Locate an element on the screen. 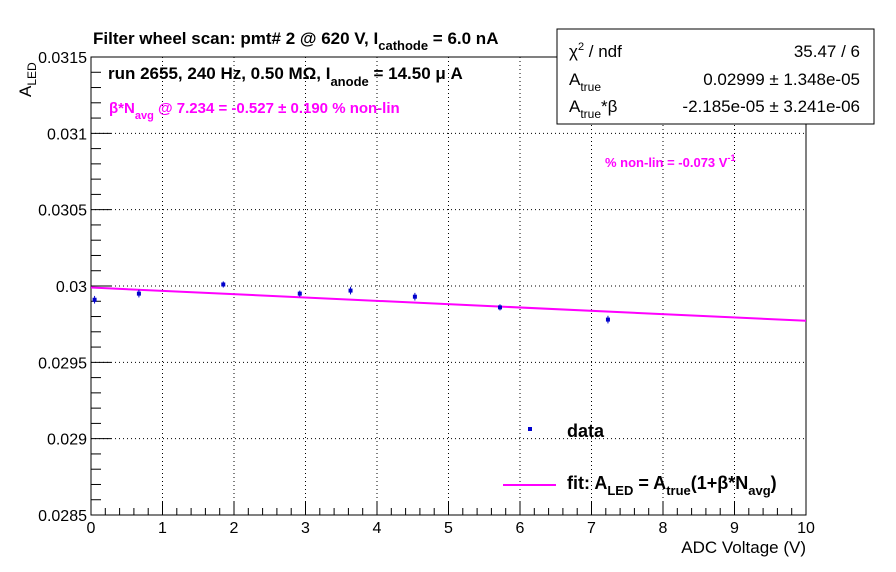 The height and width of the screenshot is (572, 896). y-tick-label: 0.0295 is located at coordinates (62, 363).